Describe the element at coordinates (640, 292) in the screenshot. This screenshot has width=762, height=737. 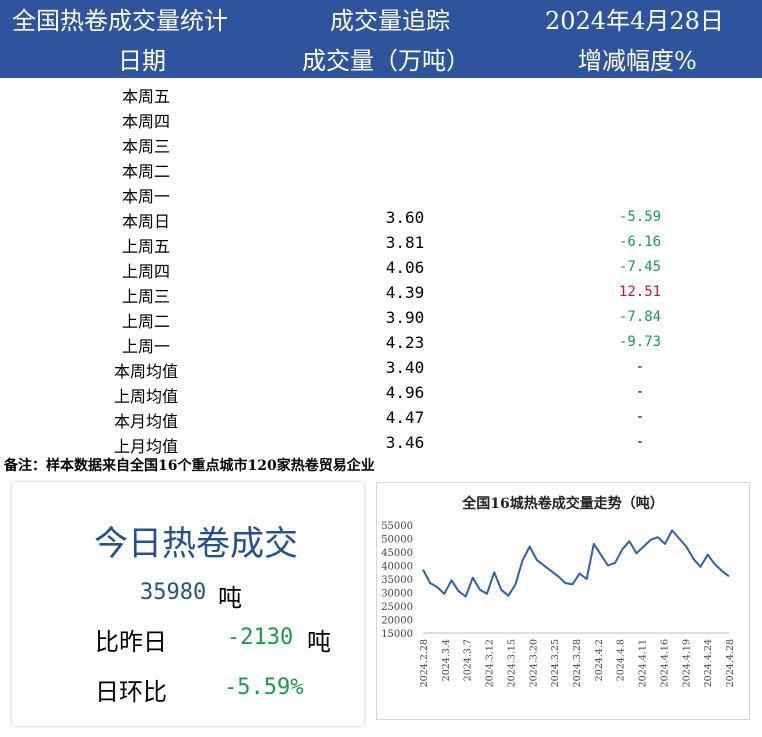
I see `row-change: 12.51` at that location.